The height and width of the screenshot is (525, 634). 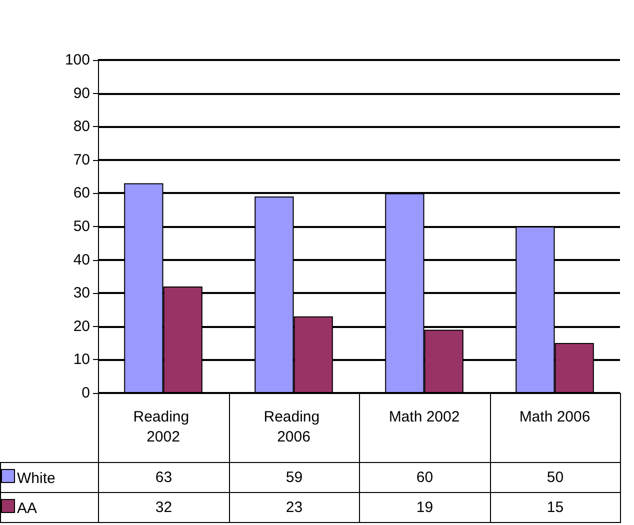 What do you see at coordinates (294, 427) in the screenshot?
I see `x-tick-label: Reading 2006` at bounding box center [294, 427].